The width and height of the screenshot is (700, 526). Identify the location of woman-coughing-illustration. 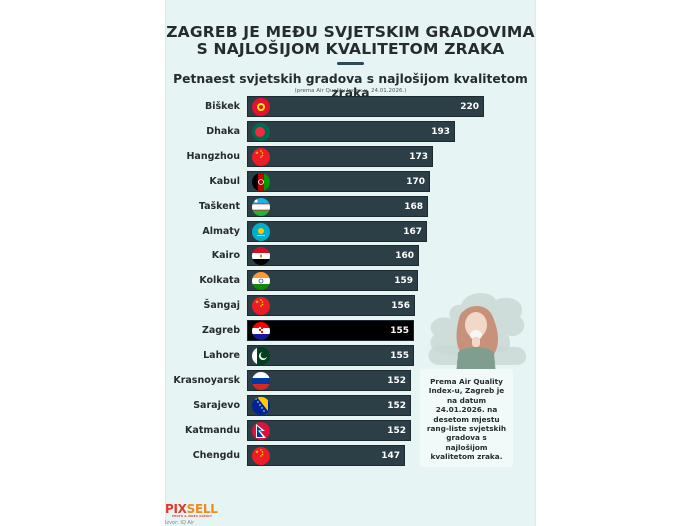
(477, 334).